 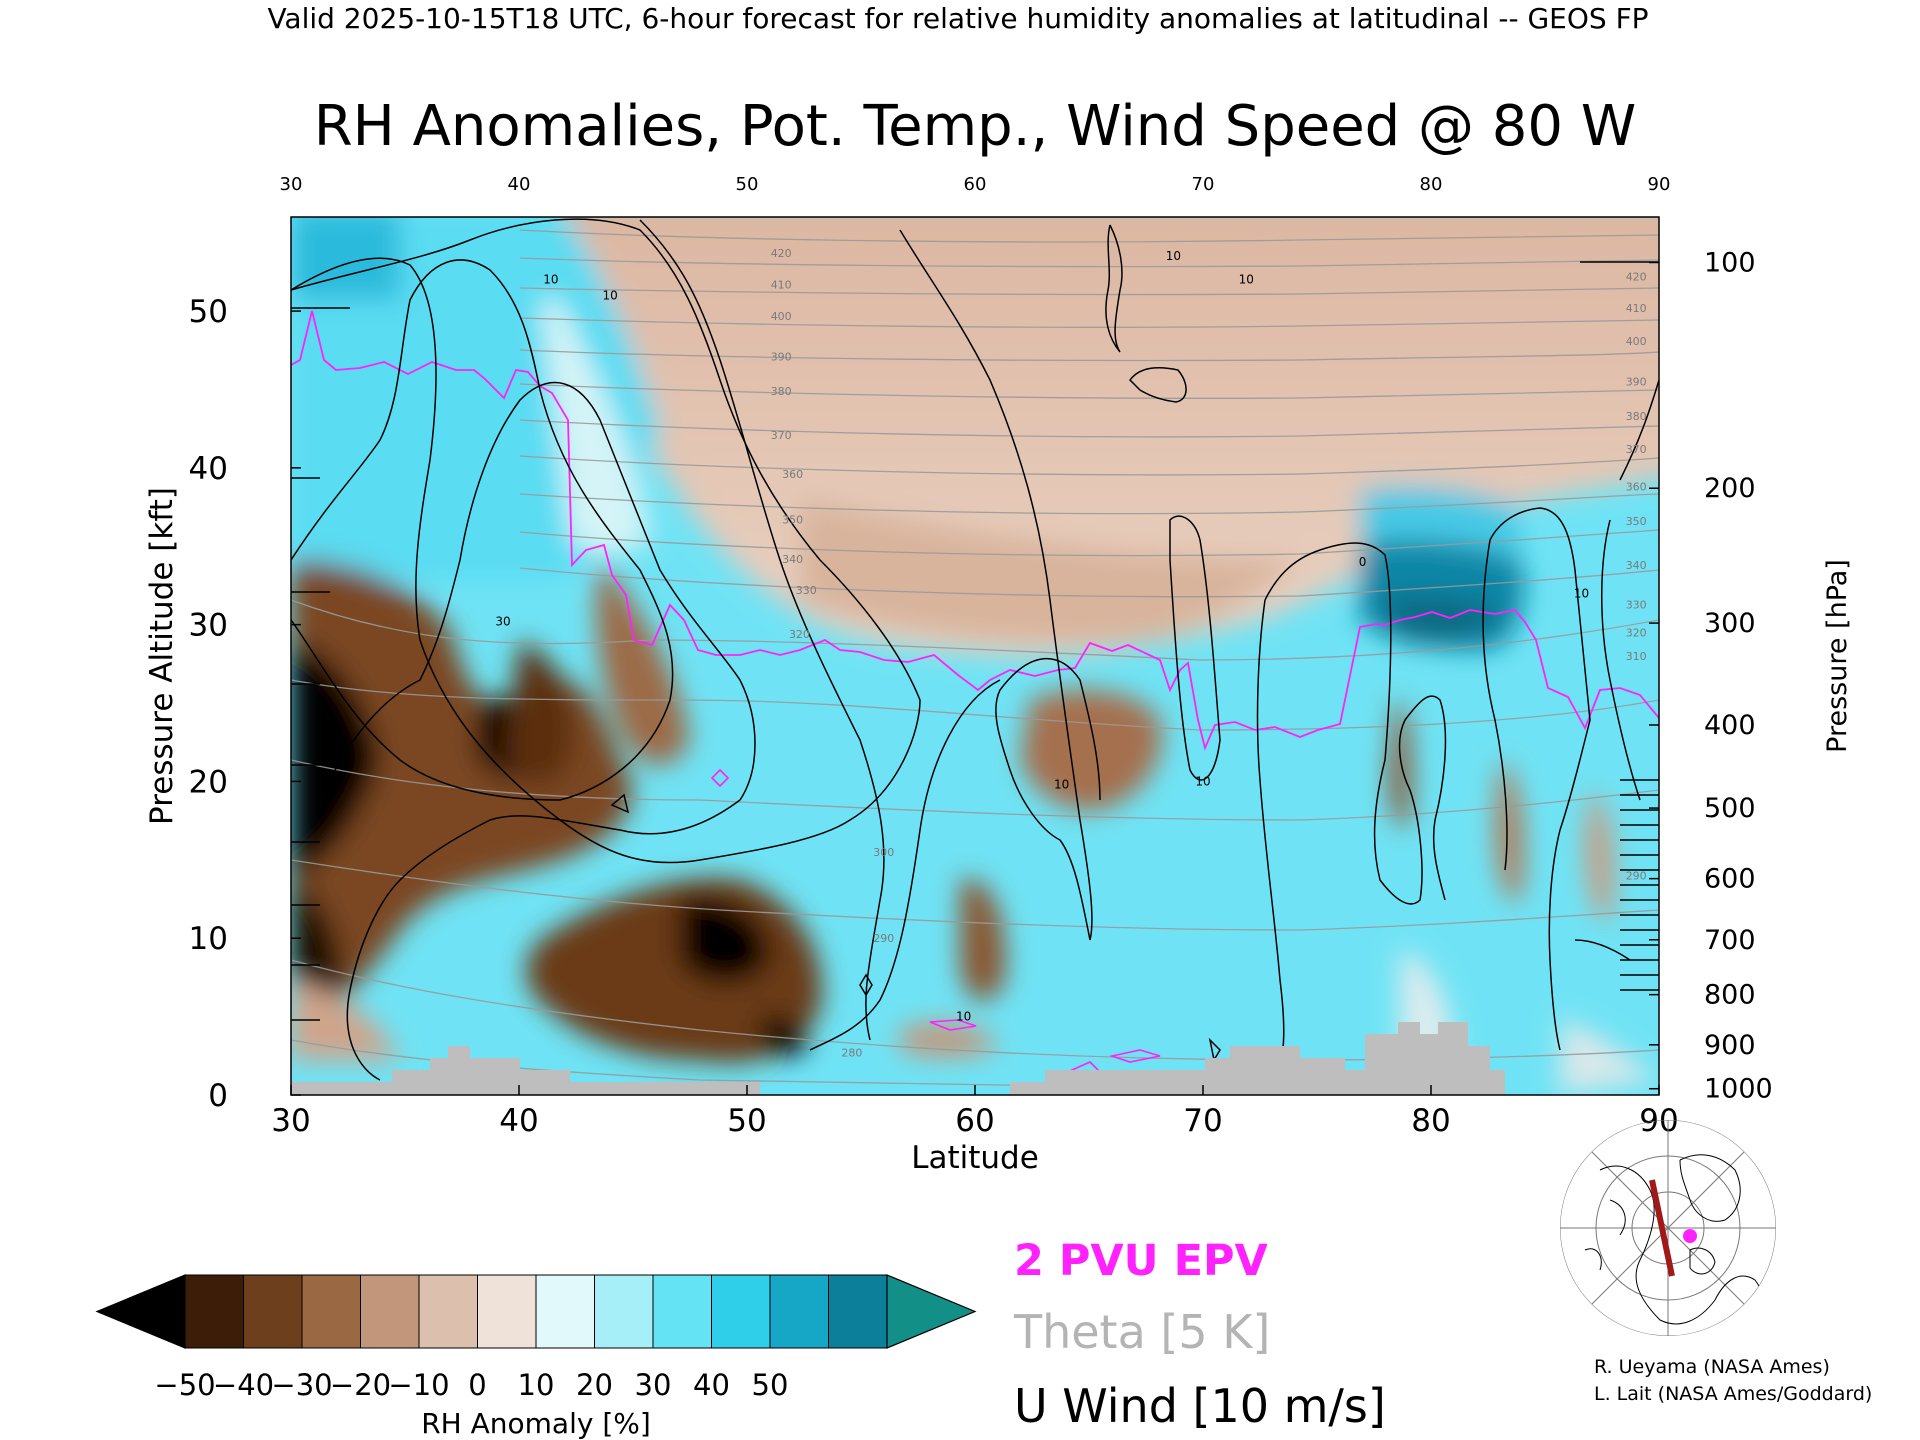 What do you see at coordinates (975, 1158) in the screenshot?
I see `x-axis-label: Latitude` at bounding box center [975, 1158].